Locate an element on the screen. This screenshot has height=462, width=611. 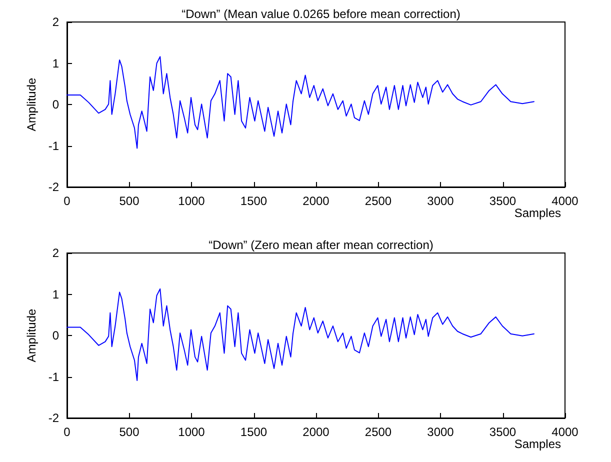
chart-title: “Down” (Zero mean after mean correction) is located at coordinates (321, 245).